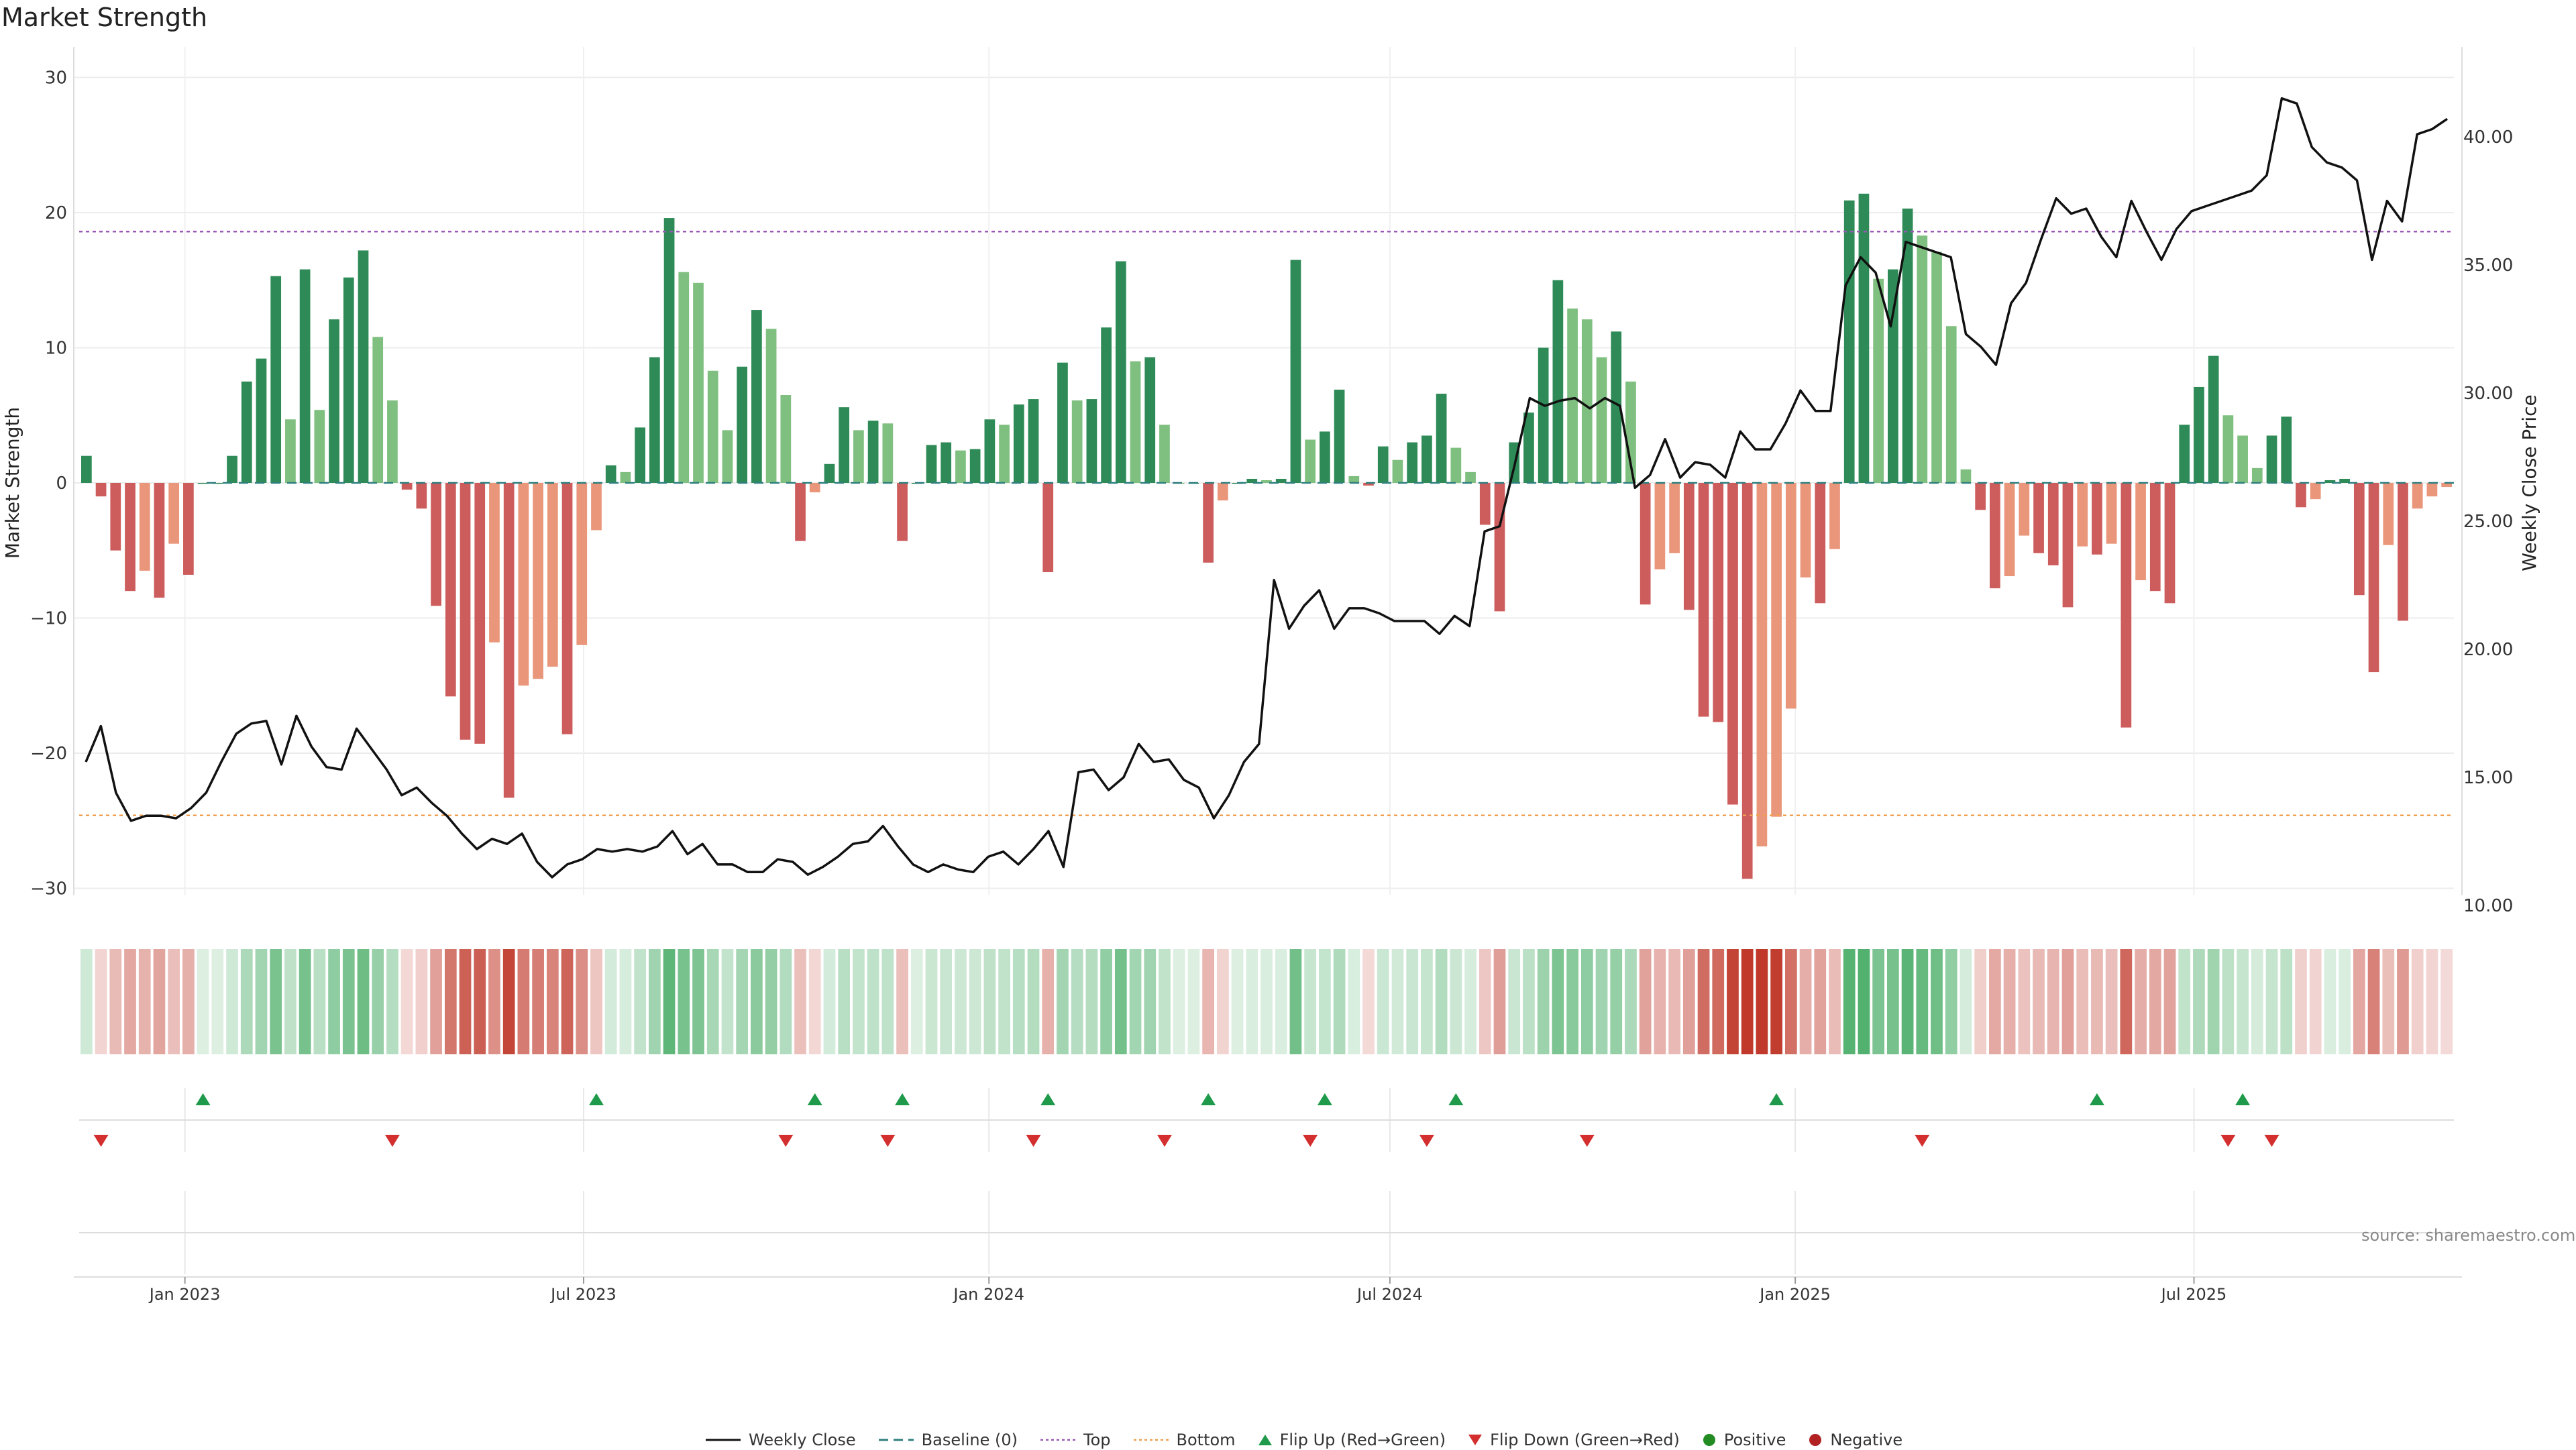 The height and width of the screenshot is (1450, 2576). What do you see at coordinates (988, 1294) in the screenshot?
I see `x-tick-label: Jan 2024` at bounding box center [988, 1294].